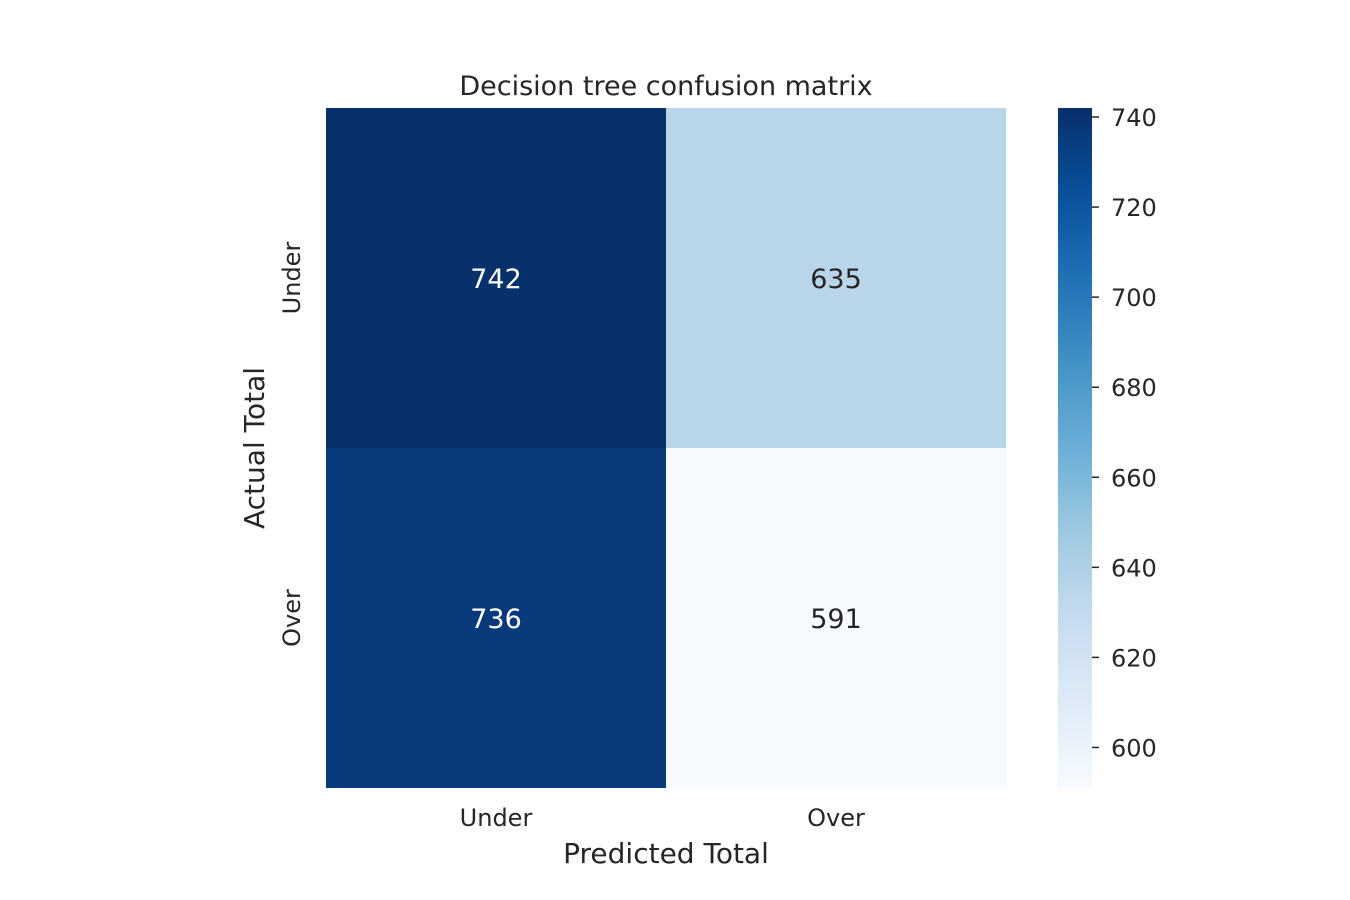 This screenshot has height=900, width=1350. What do you see at coordinates (1075, 448) in the screenshot?
I see `colorbar` at bounding box center [1075, 448].